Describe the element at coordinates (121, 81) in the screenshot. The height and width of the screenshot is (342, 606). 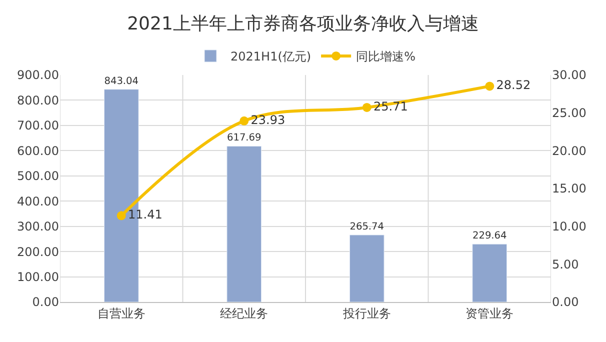
I see `data-label: 843.04` at that location.